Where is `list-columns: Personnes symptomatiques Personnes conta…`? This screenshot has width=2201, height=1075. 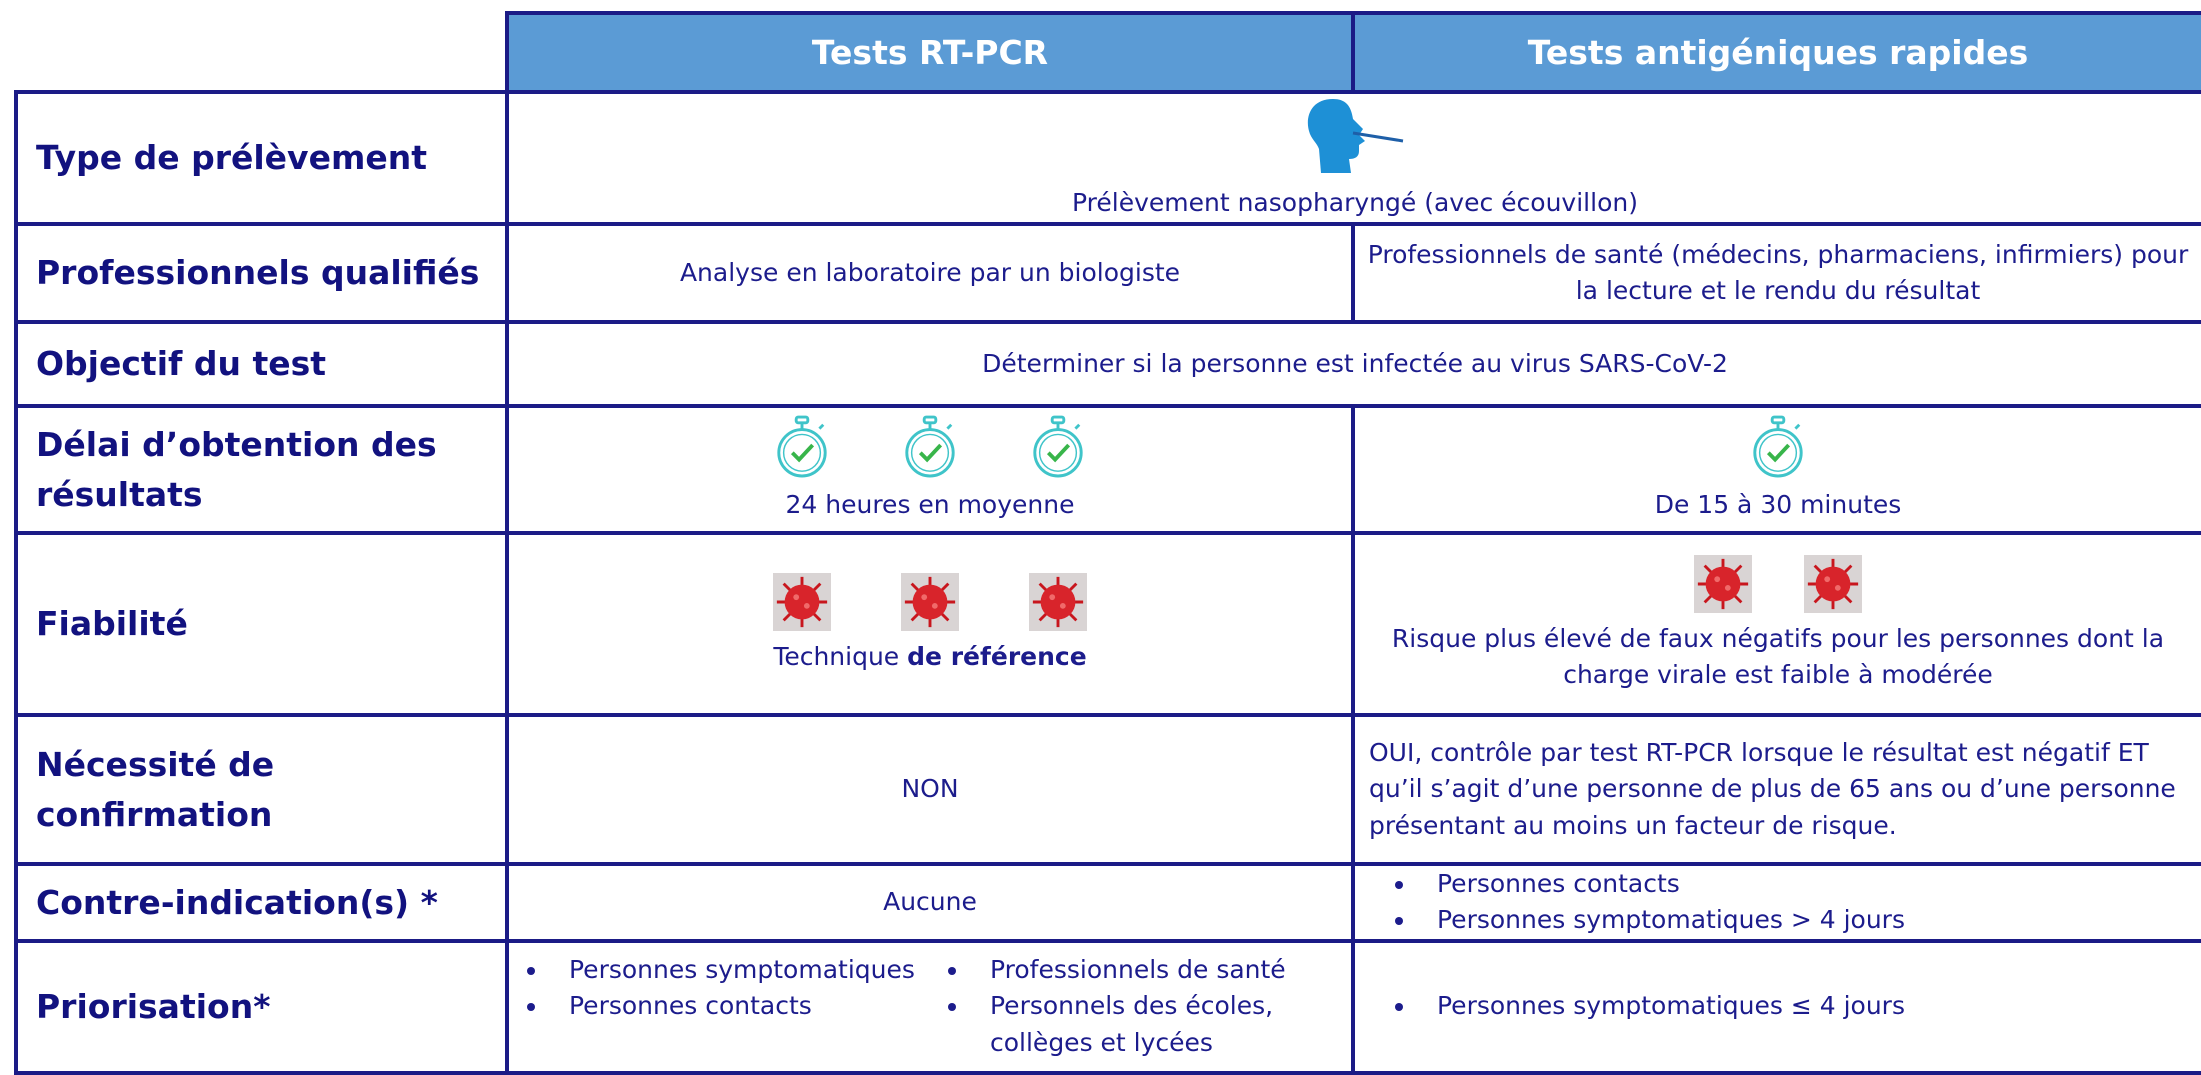
list-columns: Personnes symptomatiques Personnes conta… is located at coordinates (930, 1006).